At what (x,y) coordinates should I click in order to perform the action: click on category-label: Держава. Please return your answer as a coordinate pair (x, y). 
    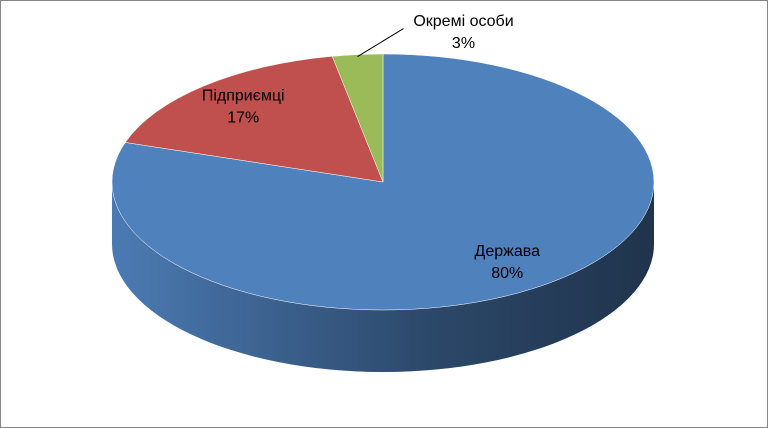
    Looking at the image, I should click on (508, 251).